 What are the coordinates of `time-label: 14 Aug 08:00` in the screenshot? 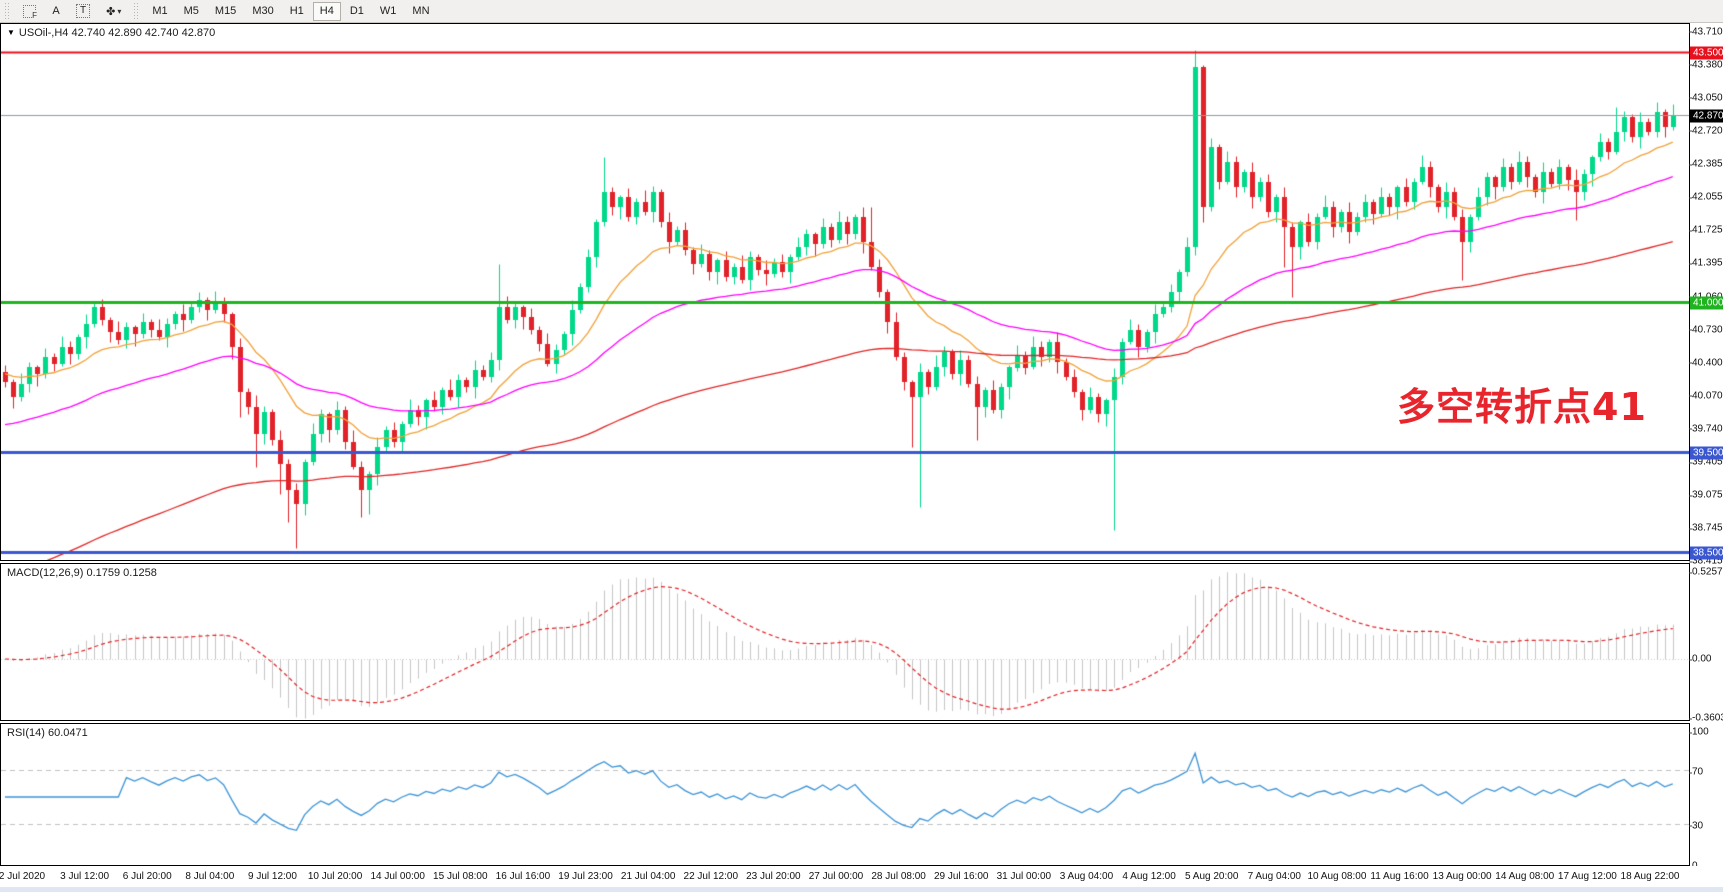 It's located at (1525, 876).